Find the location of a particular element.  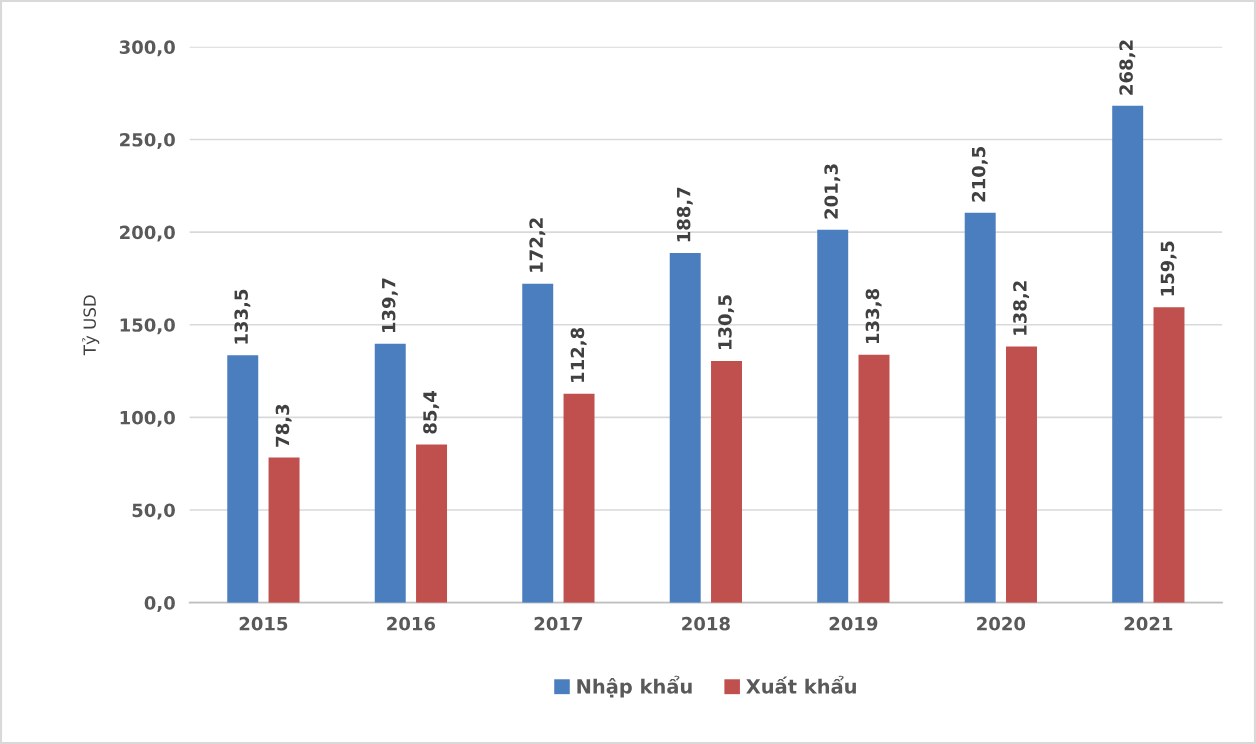

x-tick-label: 2017 is located at coordinates (558, 623).